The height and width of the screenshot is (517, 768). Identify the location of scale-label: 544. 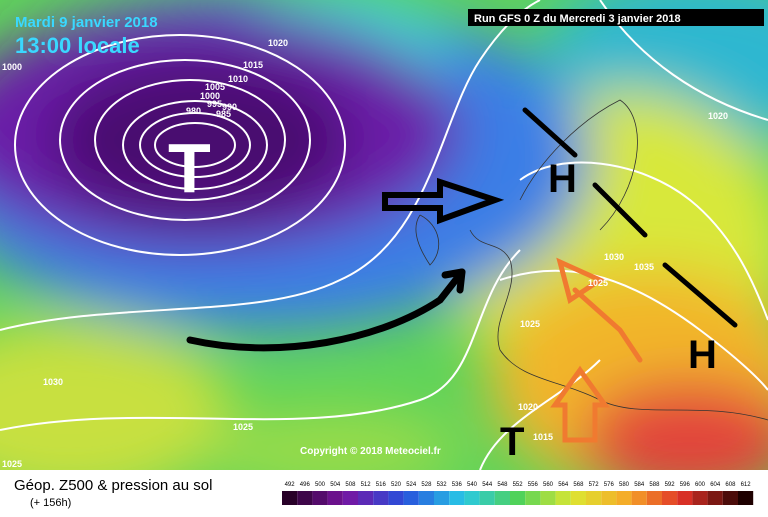
(487, 485).